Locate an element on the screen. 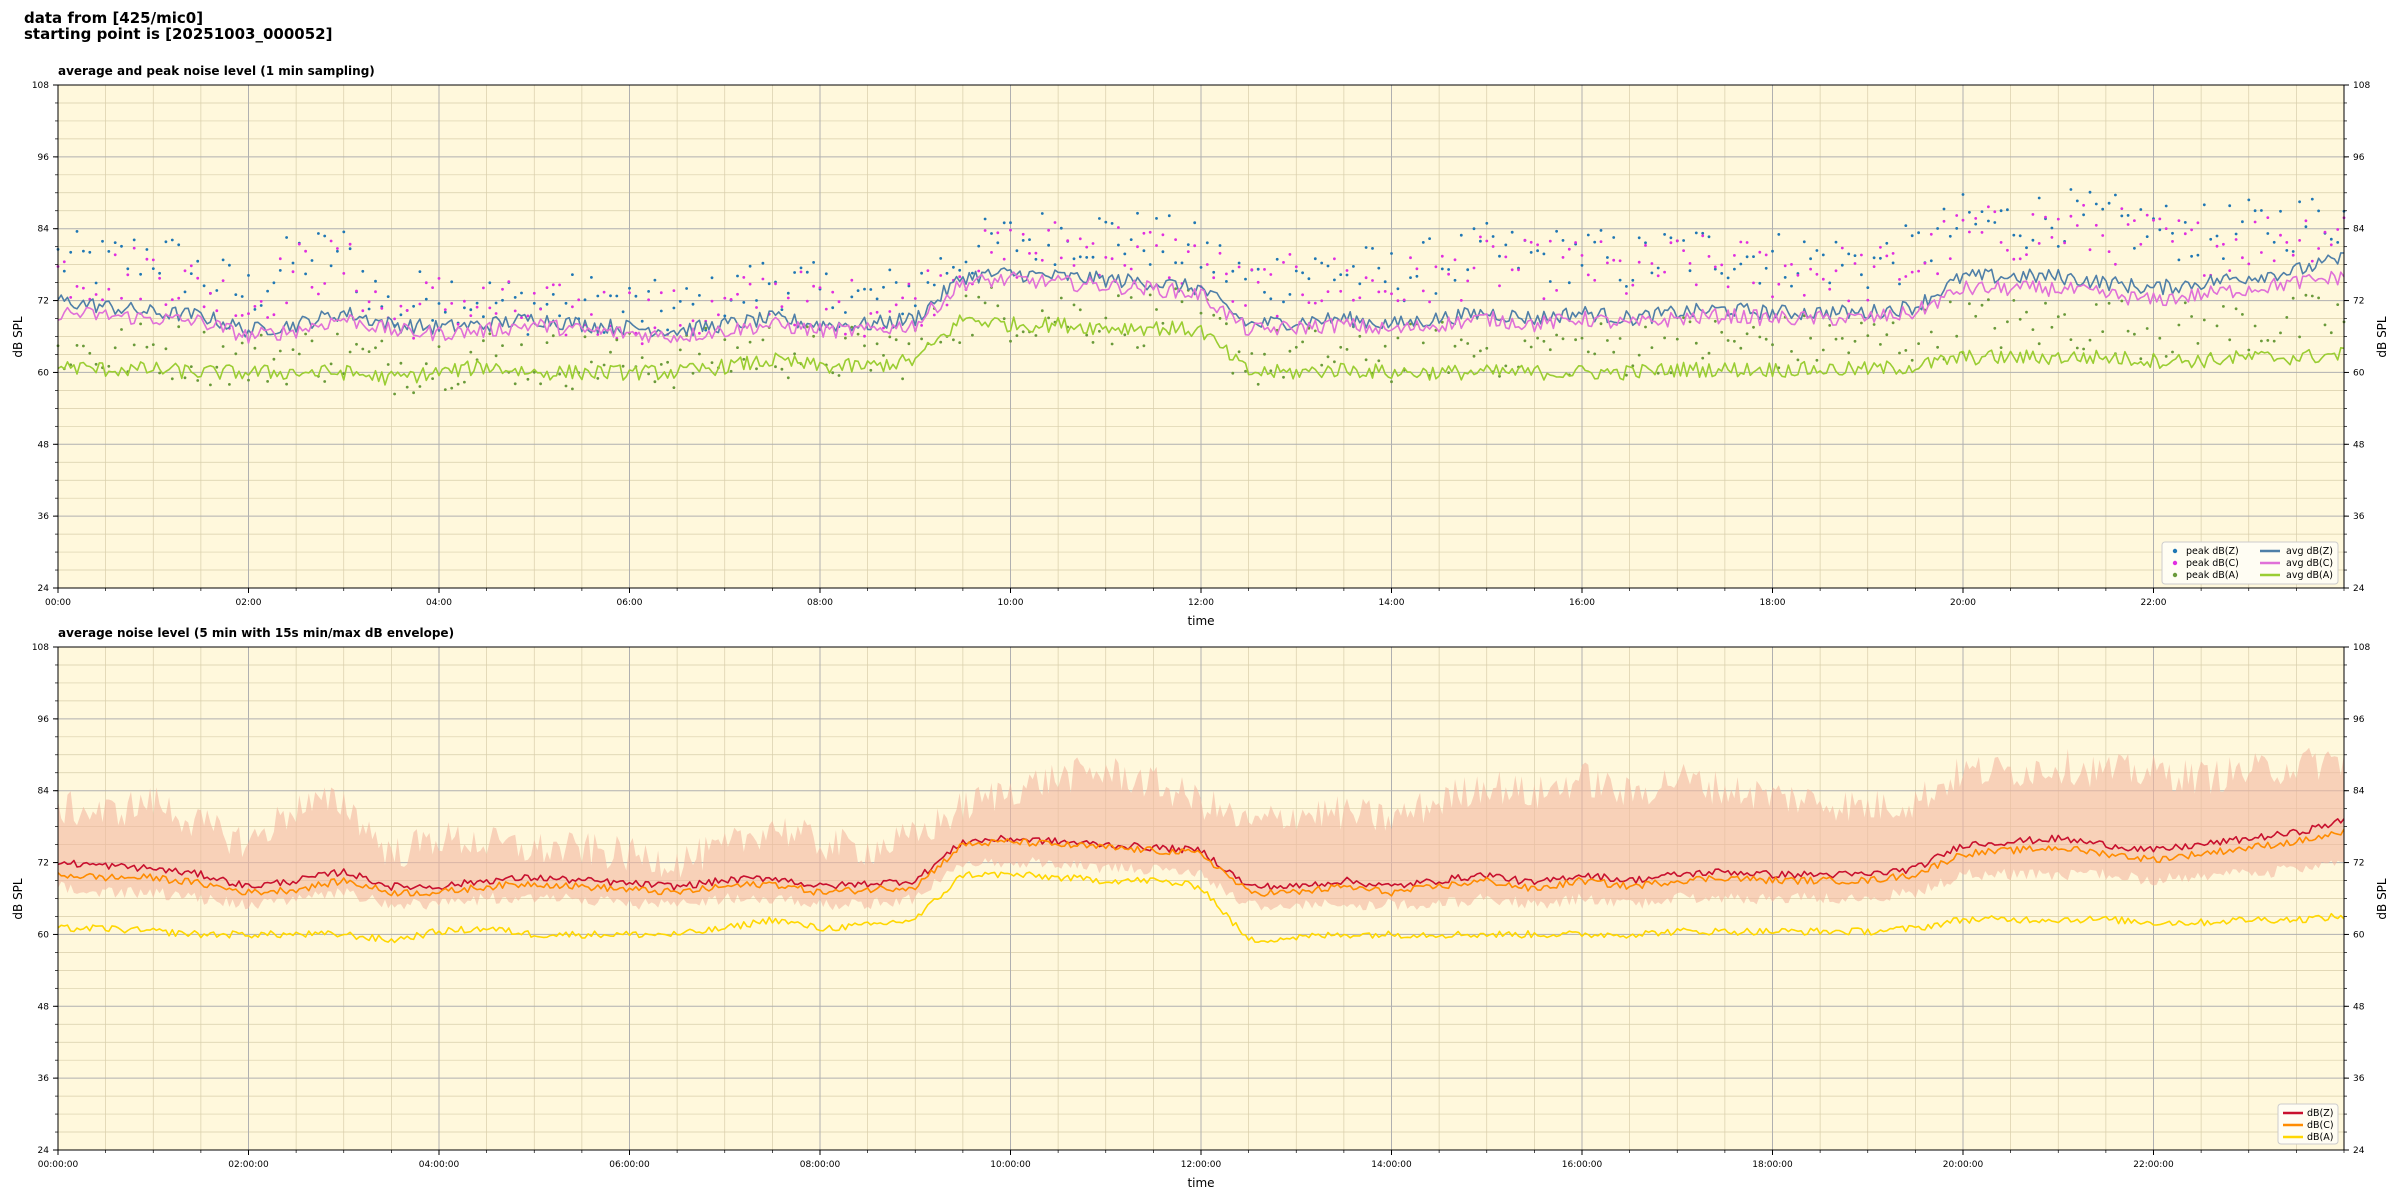 The width and height of the screenshot is (2400, 1200). x-tick-label: 08:00 is located at coordinates (820, 603).